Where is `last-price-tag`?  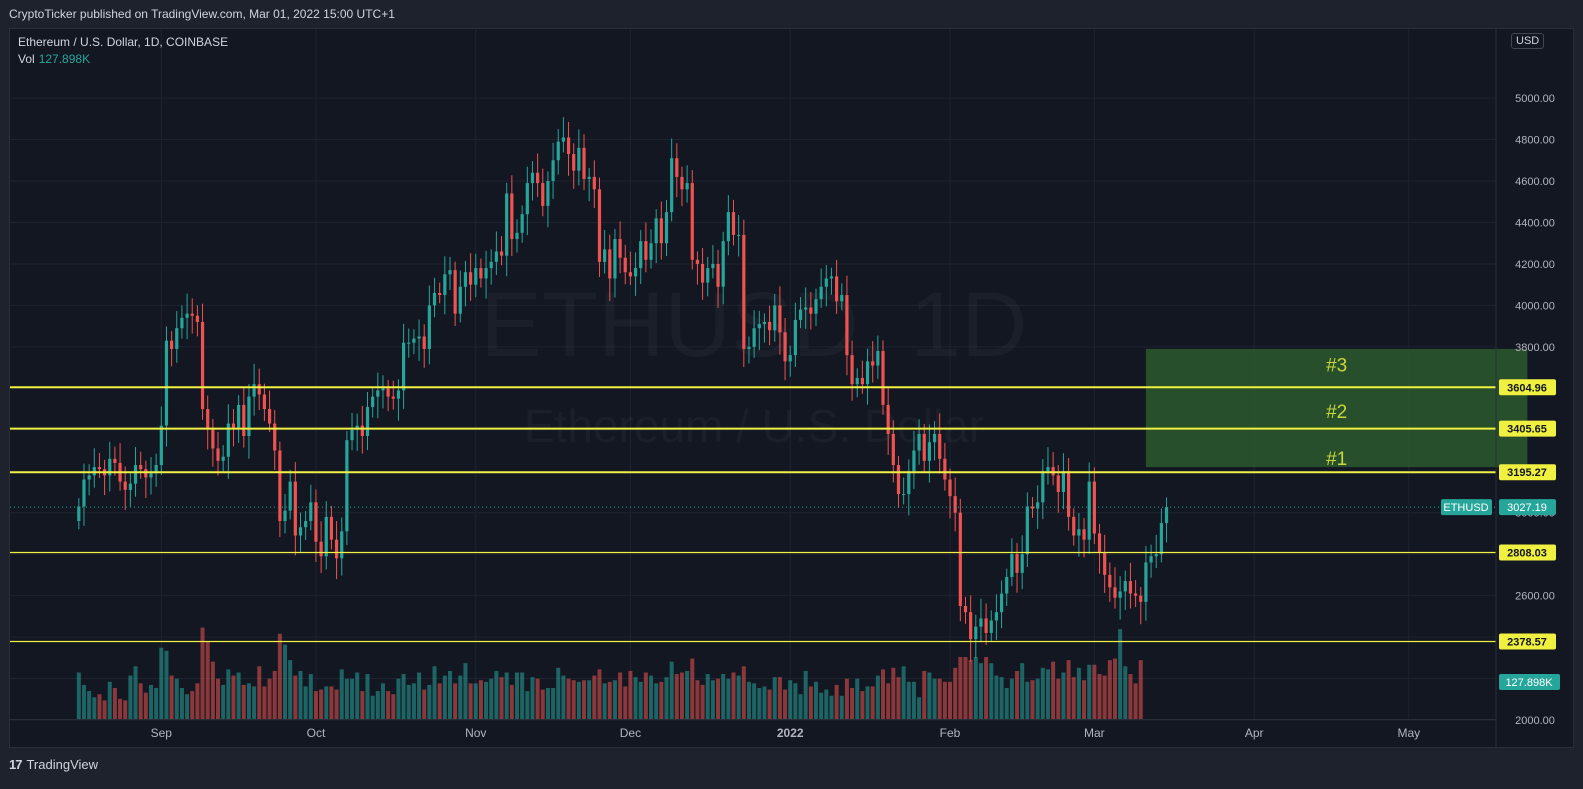
last-price-tag is located at coordinates (1527, 507).